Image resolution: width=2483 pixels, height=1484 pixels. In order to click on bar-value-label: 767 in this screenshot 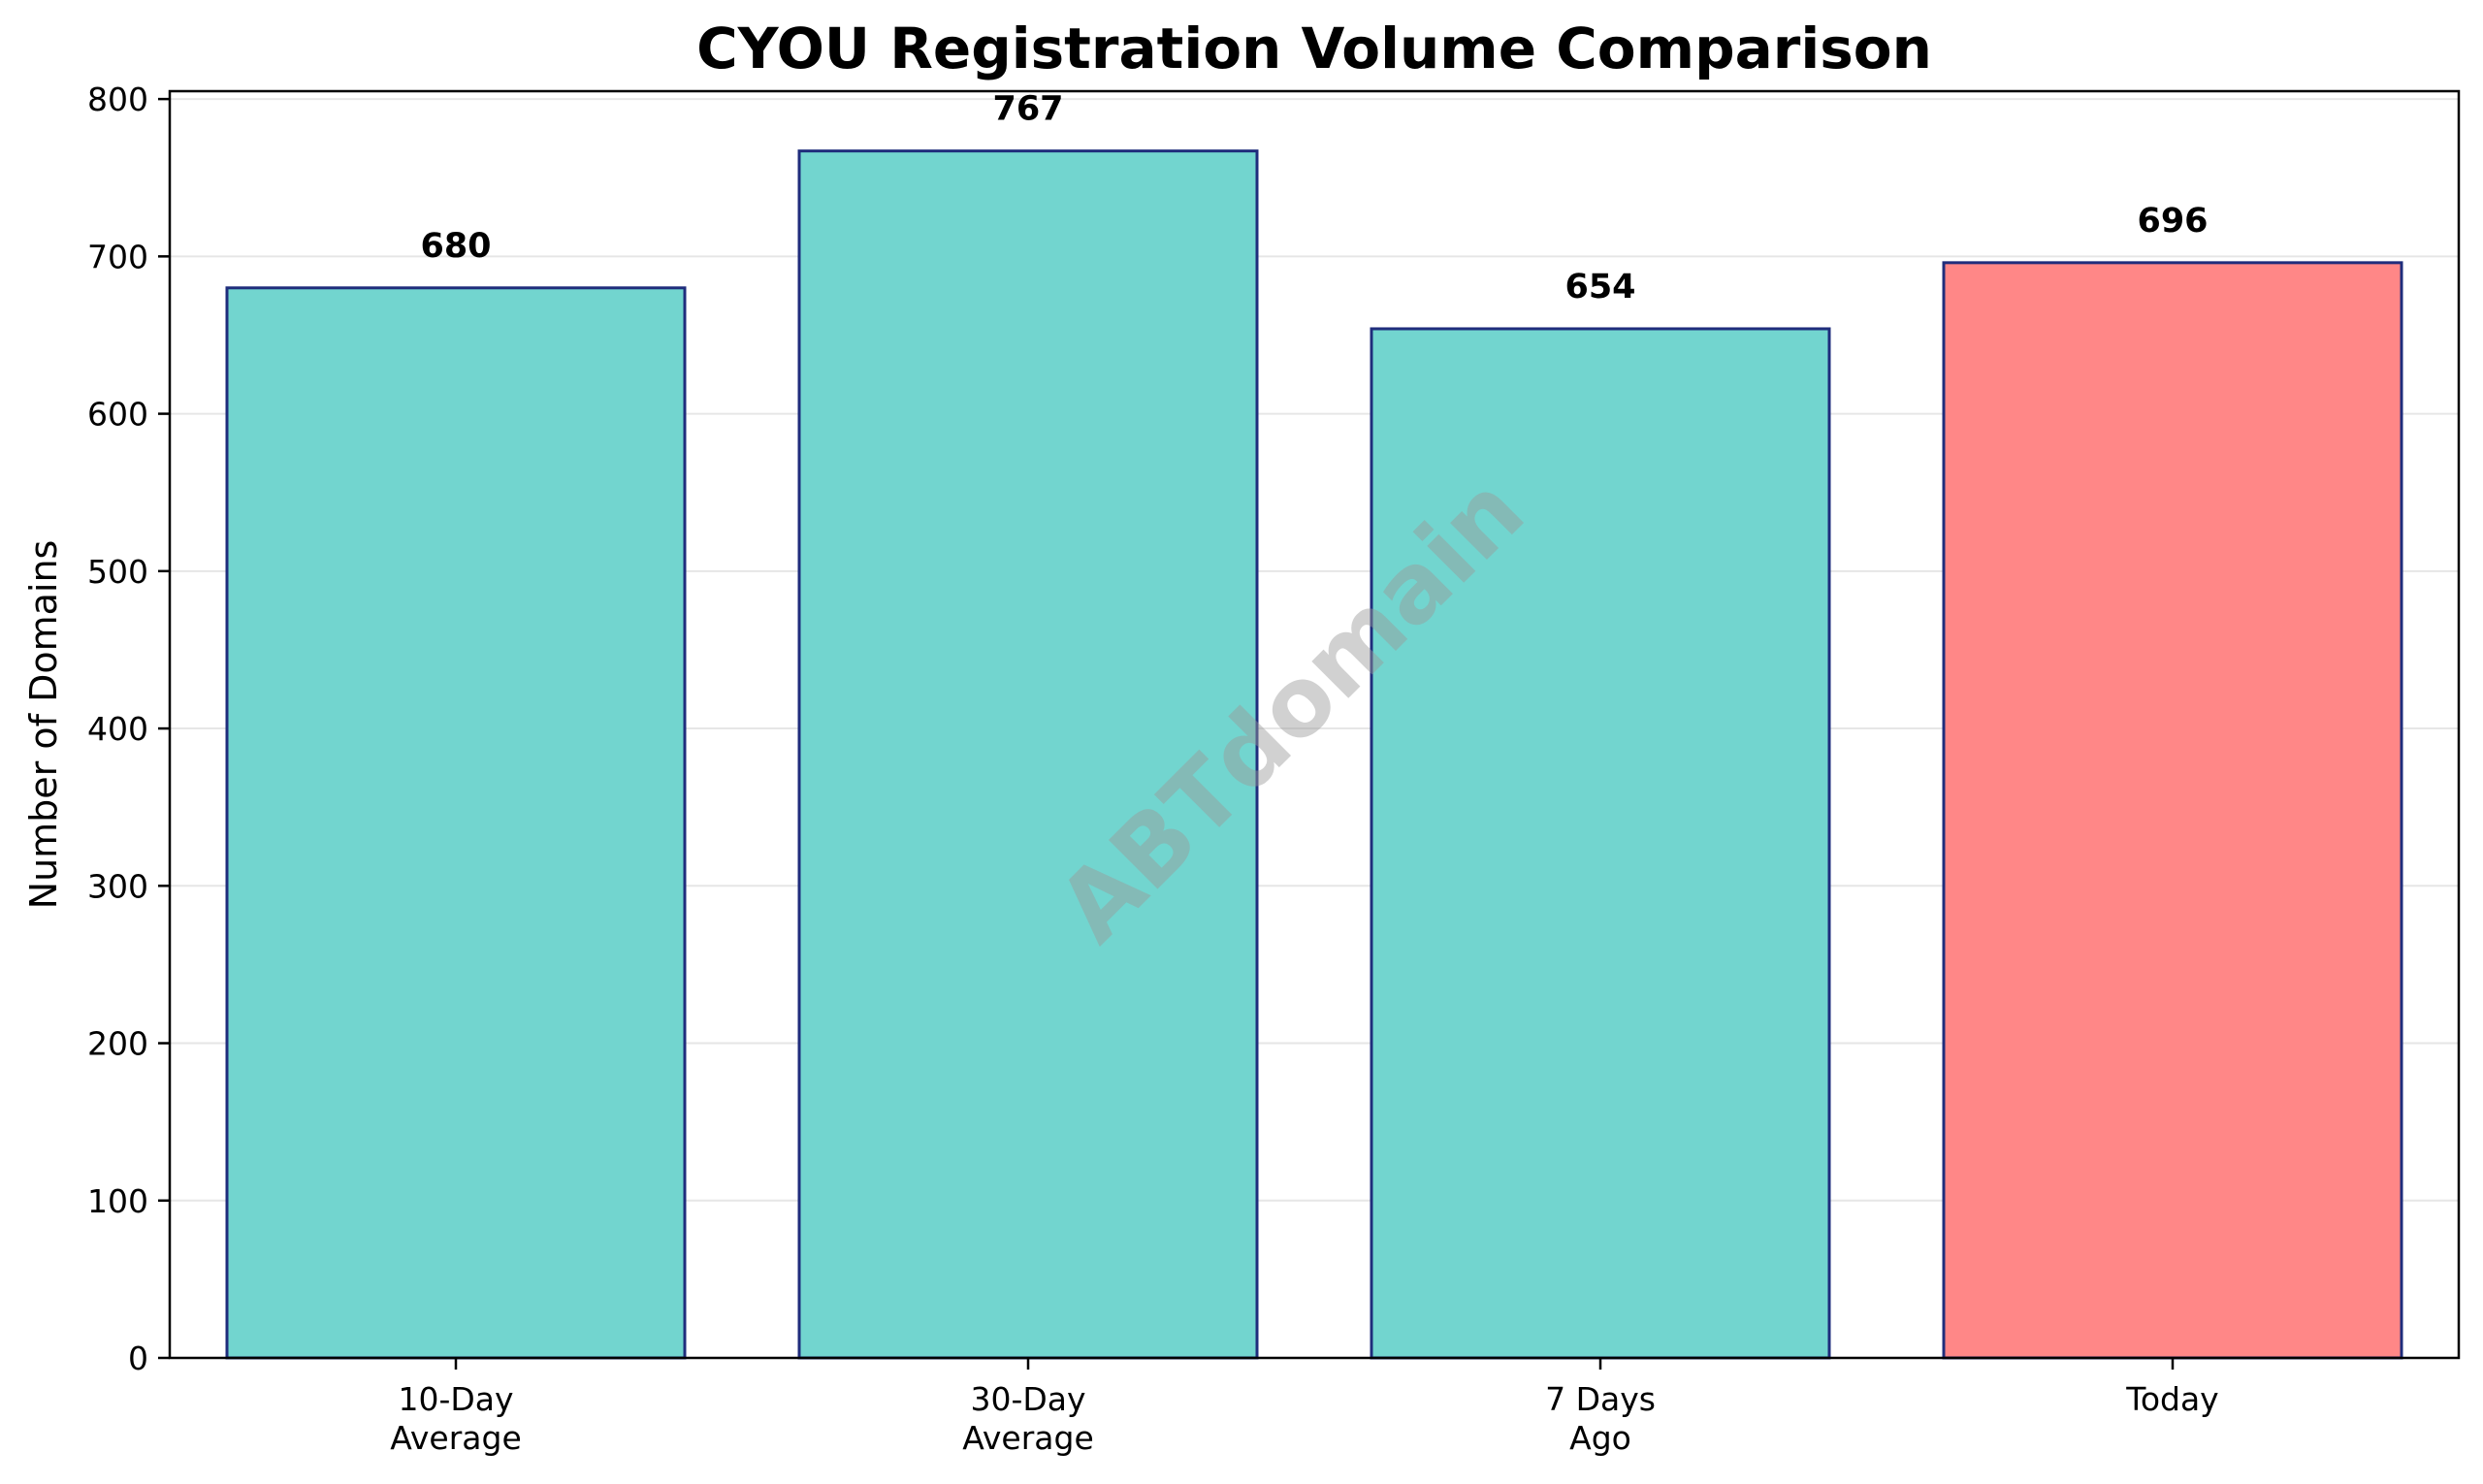, I will do `click(1028, 109)`.